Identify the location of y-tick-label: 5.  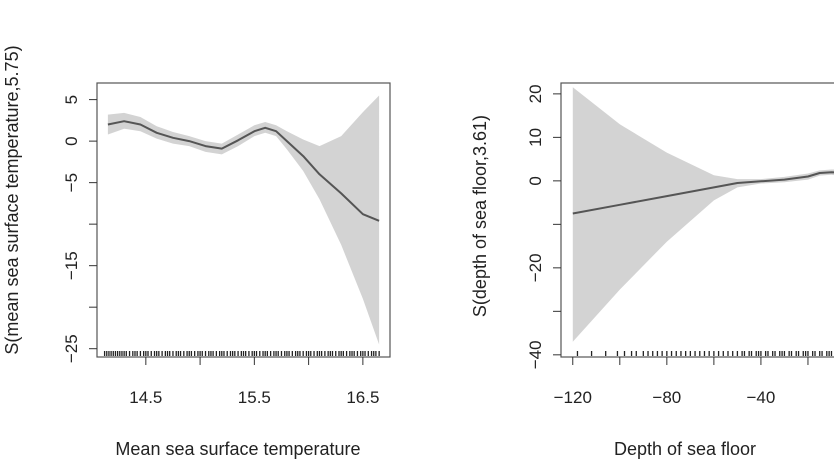
(71, 99).